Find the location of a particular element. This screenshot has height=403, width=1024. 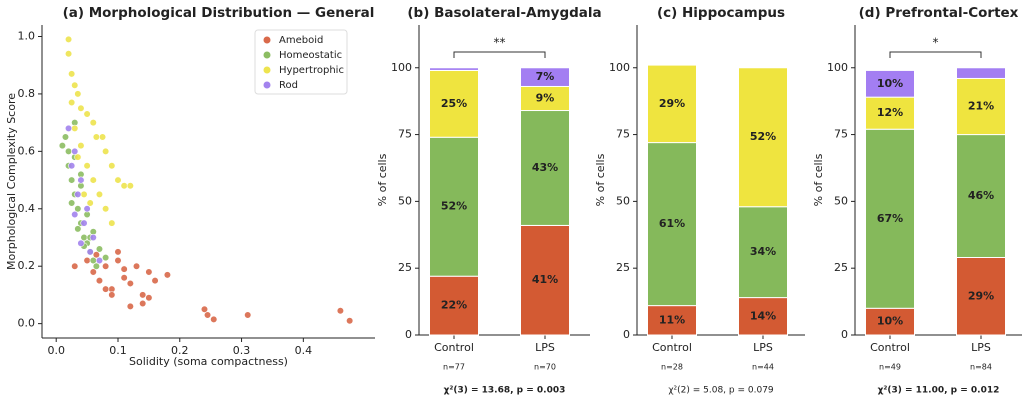

value-label: 29% is located at coordinates (672, 103).